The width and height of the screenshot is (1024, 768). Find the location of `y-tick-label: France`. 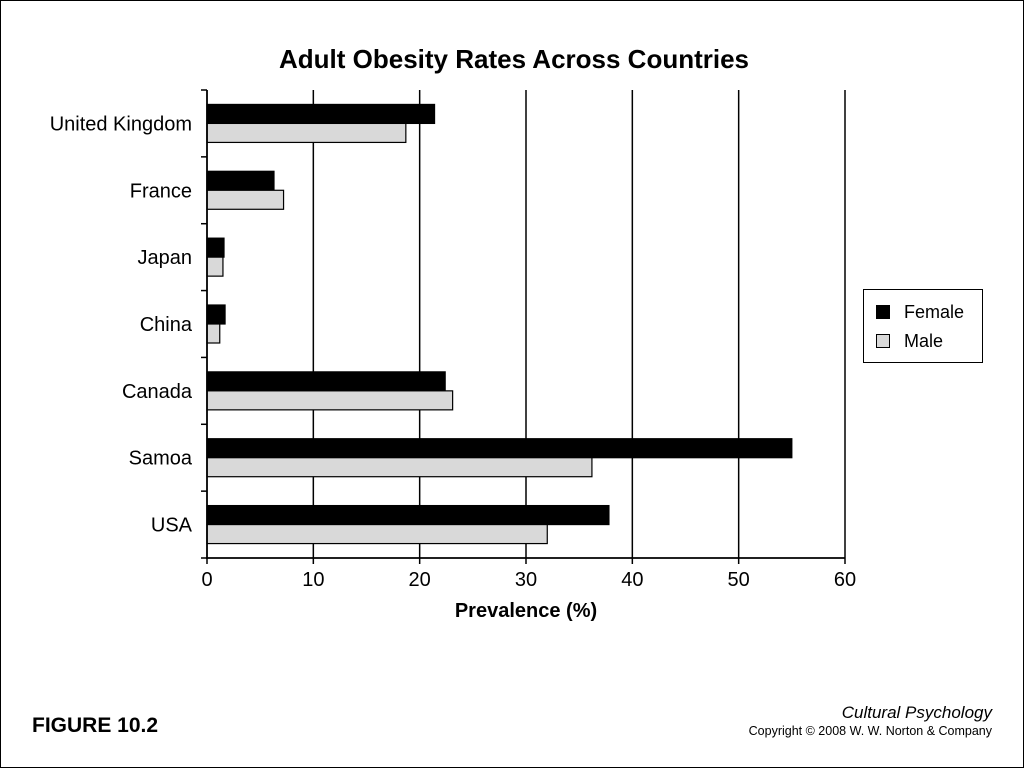

y-tick-label: France is located at coordinates (161, 191).